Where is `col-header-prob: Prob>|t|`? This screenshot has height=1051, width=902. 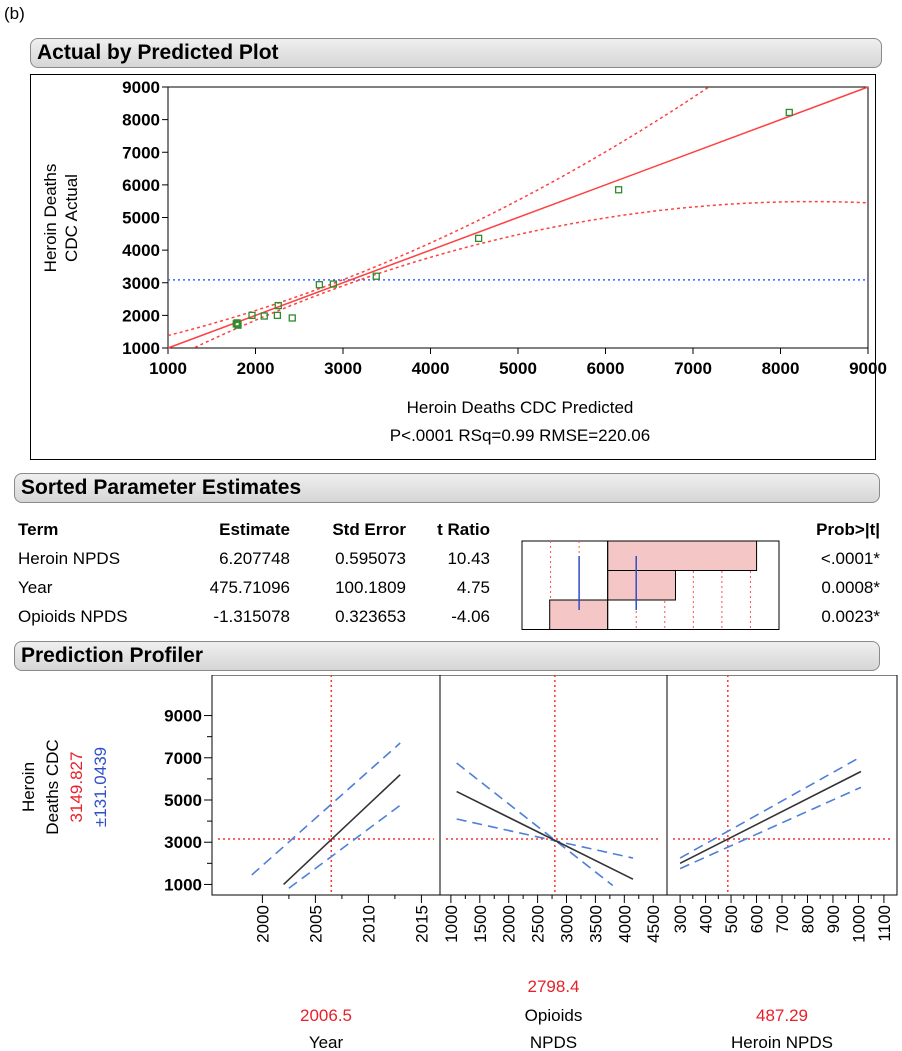 col-header-prob: Prob>|t| is located at coordinates (848, 529).